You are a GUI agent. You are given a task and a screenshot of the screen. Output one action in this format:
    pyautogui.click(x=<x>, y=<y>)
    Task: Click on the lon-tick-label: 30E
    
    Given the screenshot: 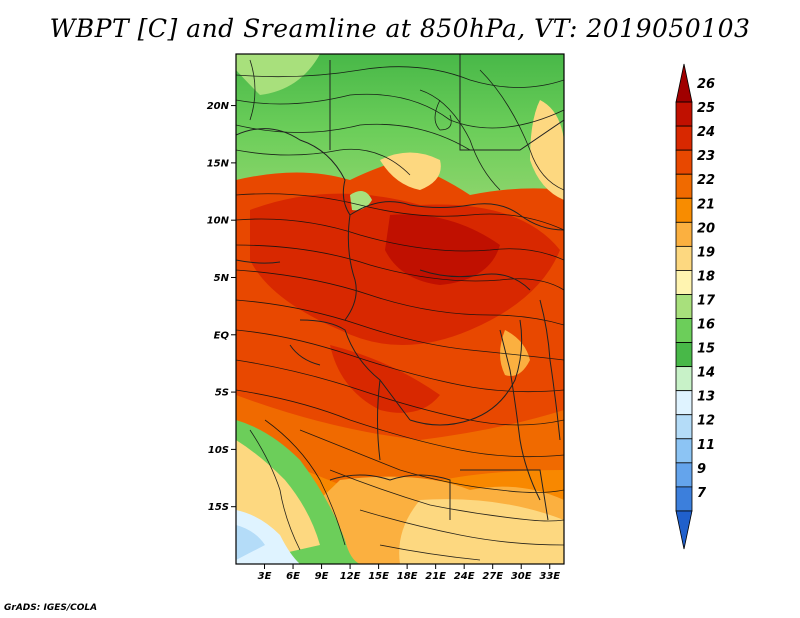 What is the action you would take?
    pyautogui.click(x=521, y=576)
    